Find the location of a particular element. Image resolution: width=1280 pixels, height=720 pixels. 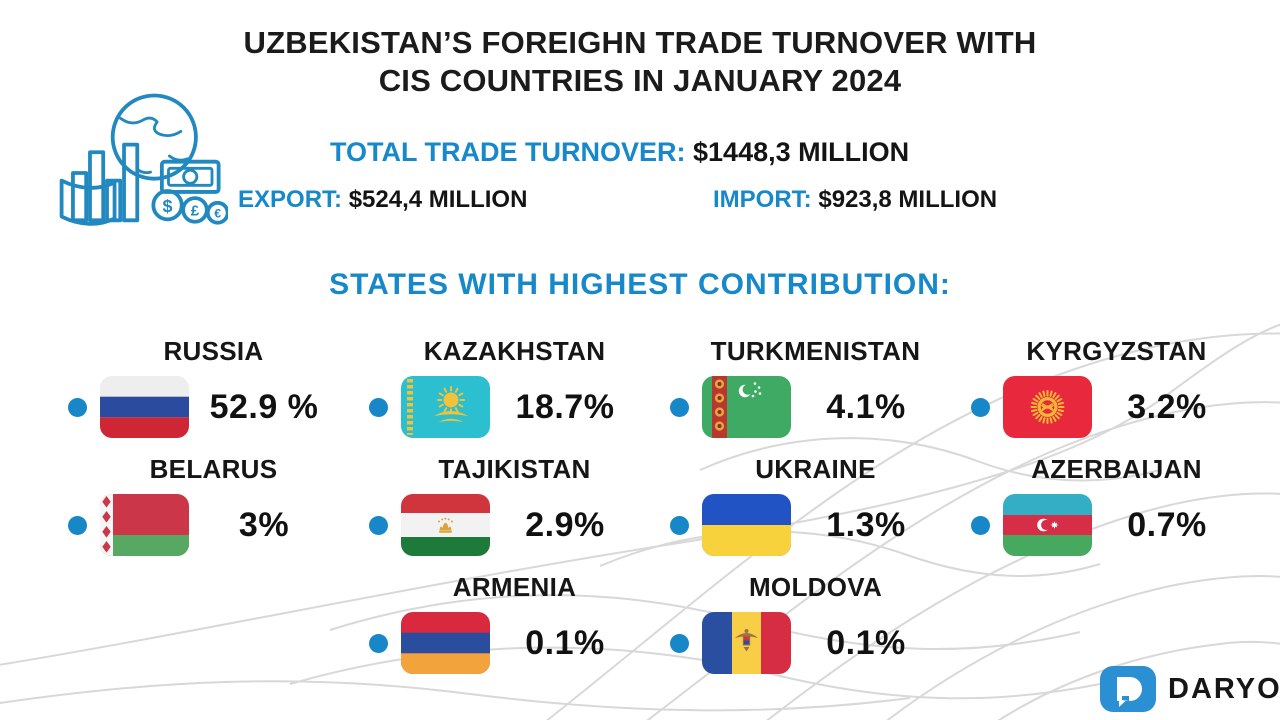

country-name-kazakhstan: KAZAKHSTAN is located at coordinates (514, 351).